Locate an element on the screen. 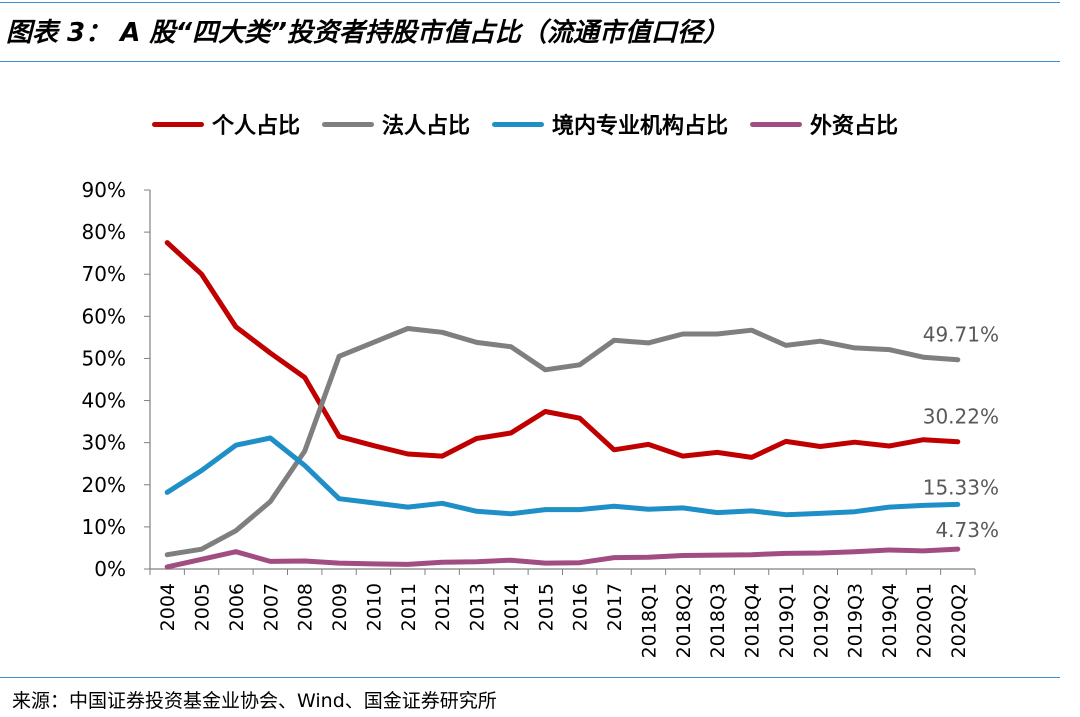  x-tick-label: 2019Q3 is located at coordinates (856, 620).